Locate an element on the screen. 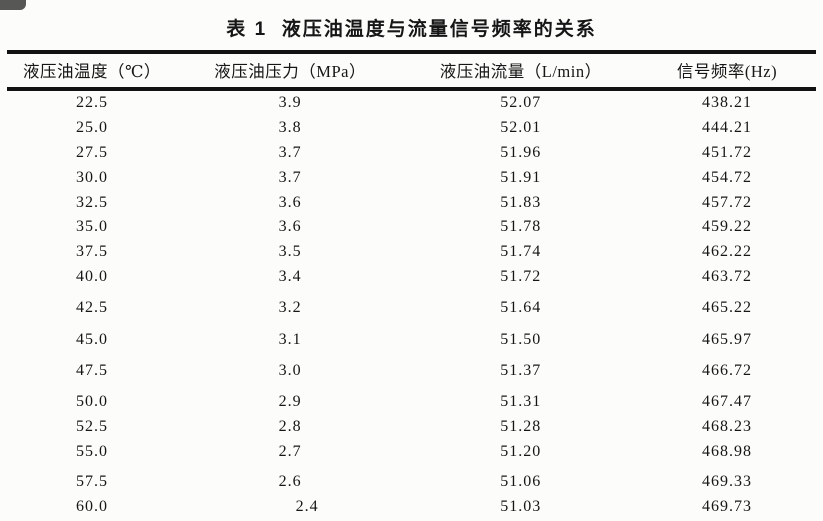 The image size is (823, 521). table-cell: 3.1 is located at coordinates (290, 339).